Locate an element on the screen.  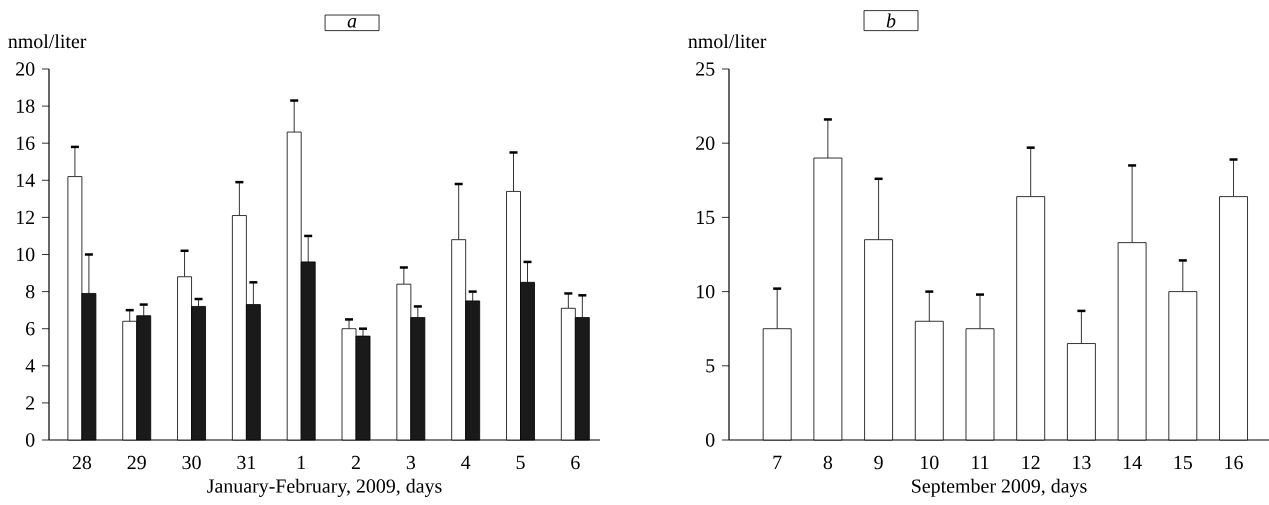
y-tick-label: 6 is located at coordinates (30, 329).